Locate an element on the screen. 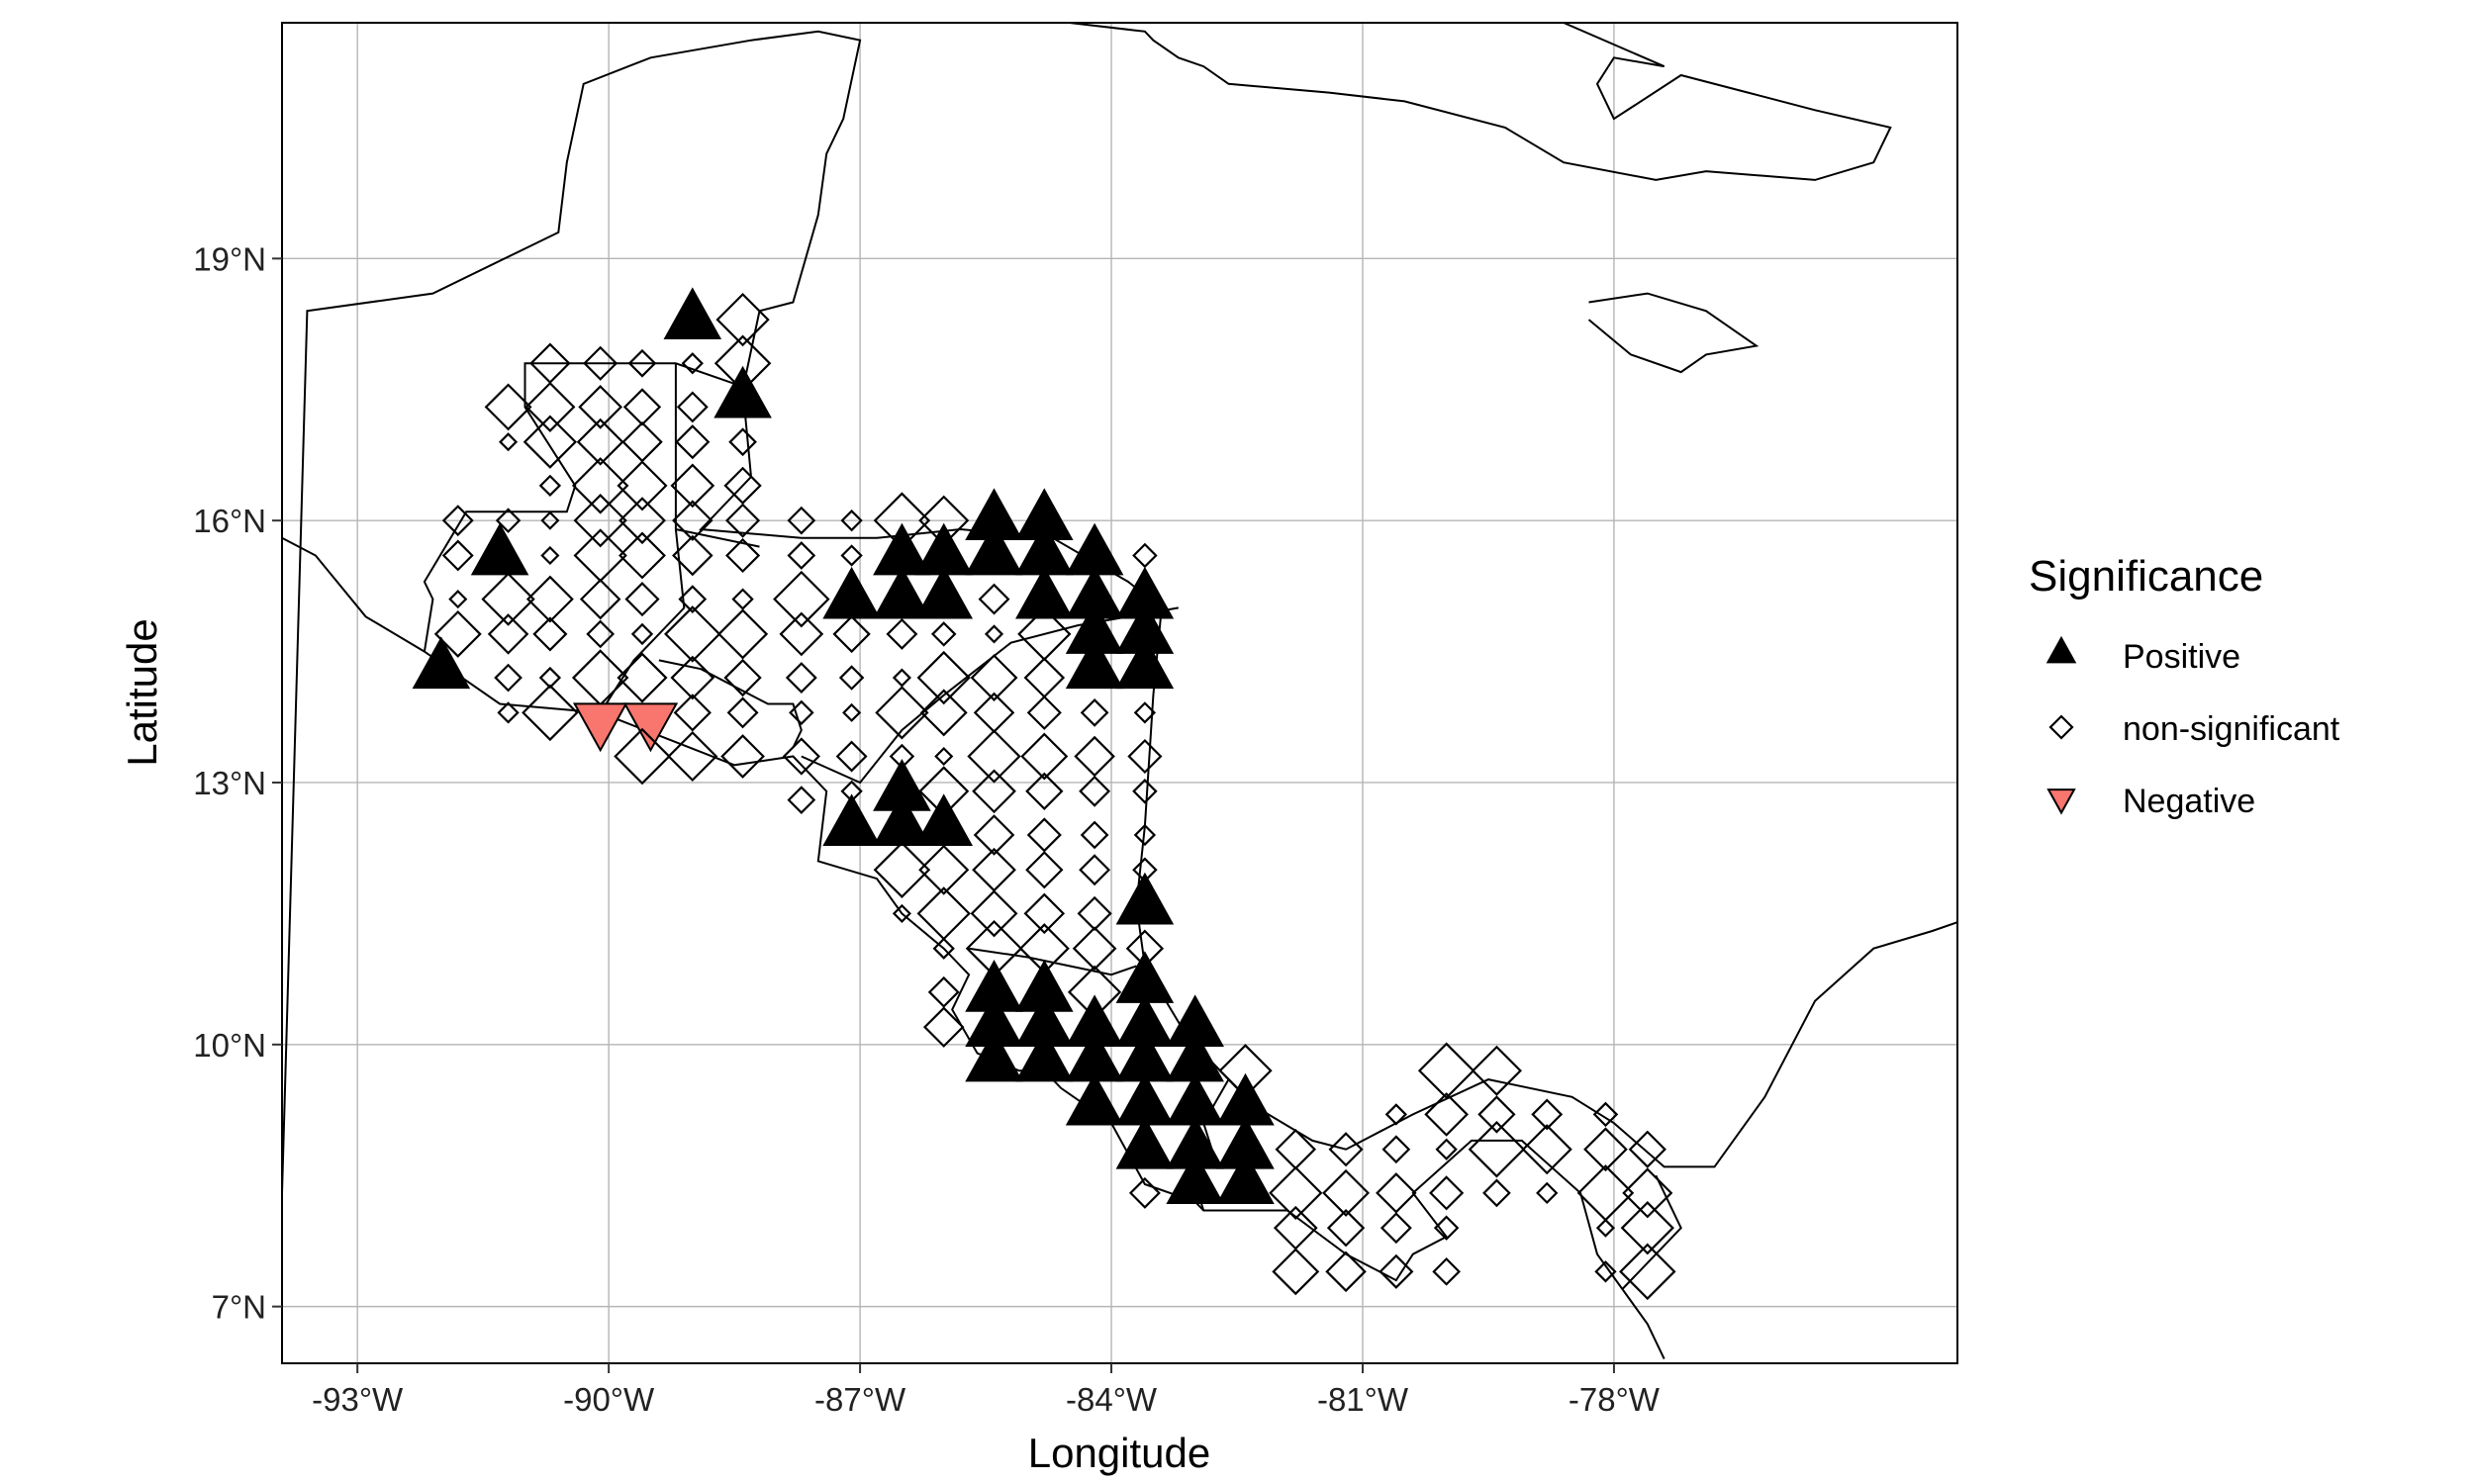  y-axis-title: Latitude is located at coordinates (142, 692).